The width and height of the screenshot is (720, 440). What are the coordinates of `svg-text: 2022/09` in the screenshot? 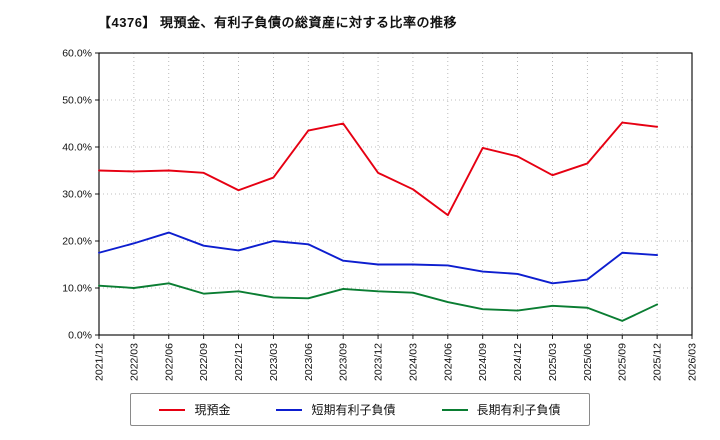 It's located at (204, 362).